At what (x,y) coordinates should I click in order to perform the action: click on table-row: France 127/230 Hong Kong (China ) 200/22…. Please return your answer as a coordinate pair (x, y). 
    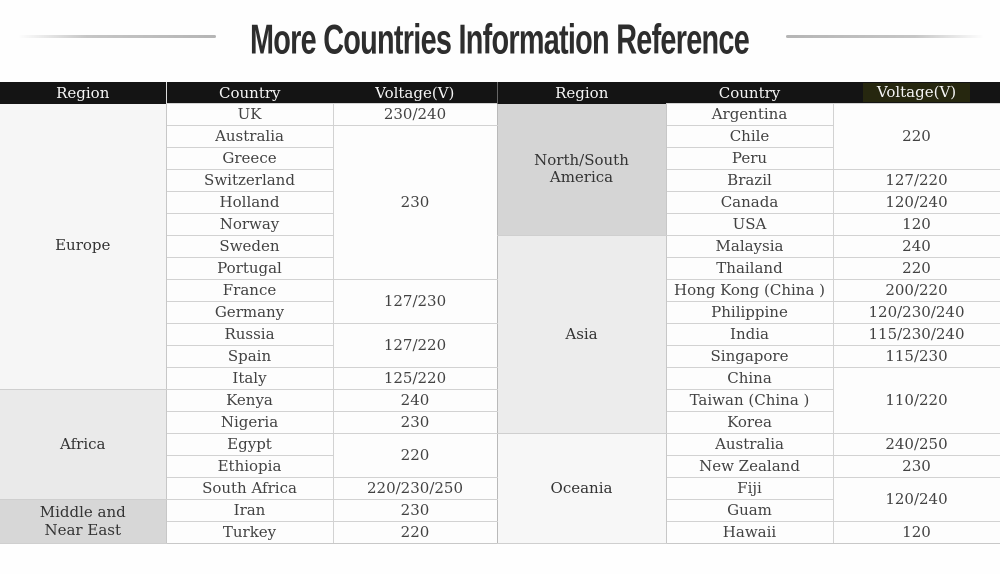
    Looking at the image, I should click on (500, 301).